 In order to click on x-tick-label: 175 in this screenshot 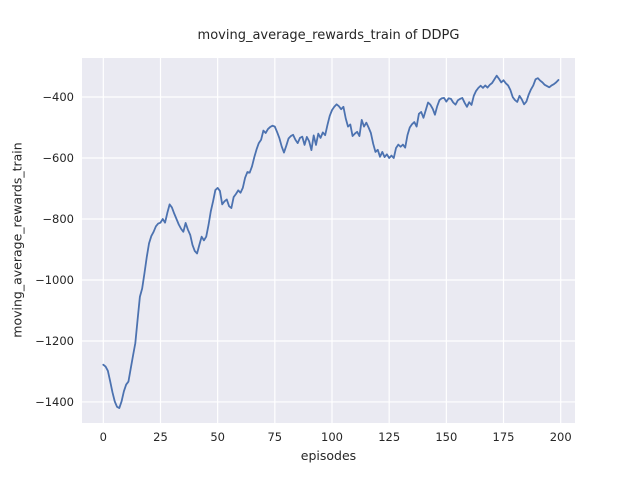, I will do `click(503, 437)`.